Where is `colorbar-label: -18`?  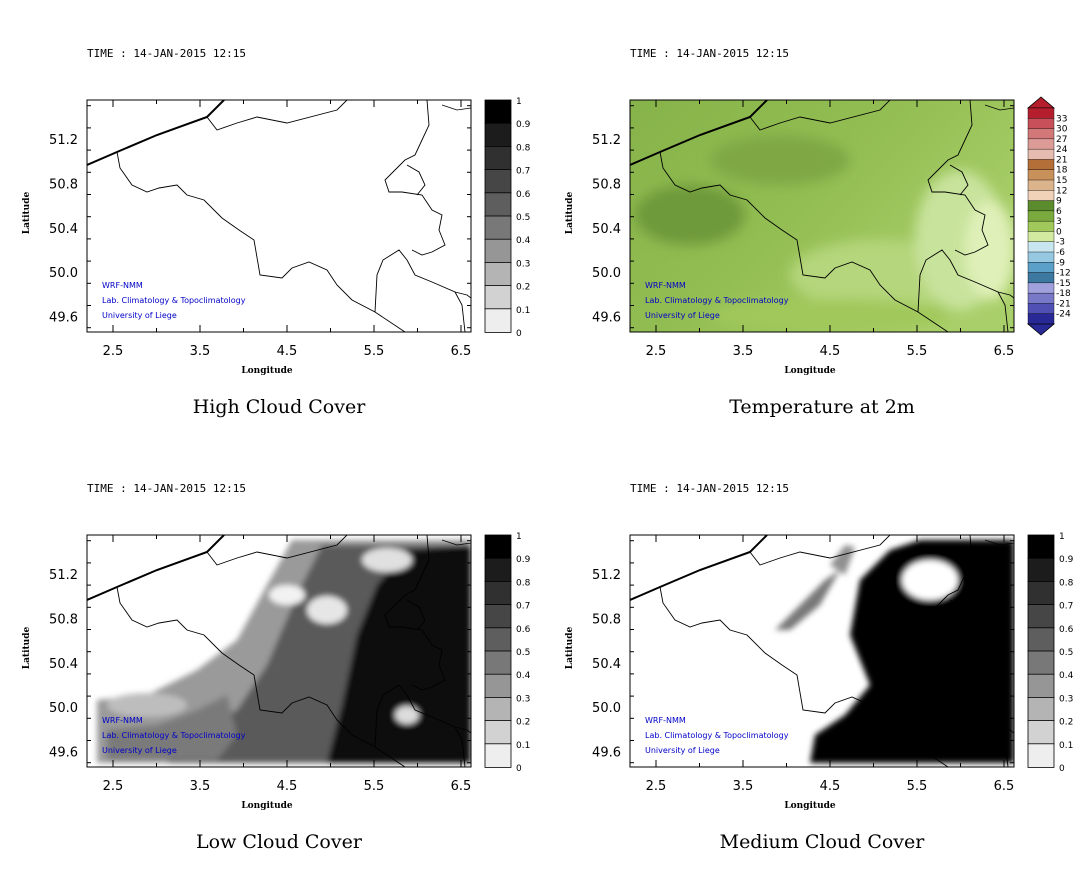
colorbar-label: -18 is located at coordinates (1063, 294).